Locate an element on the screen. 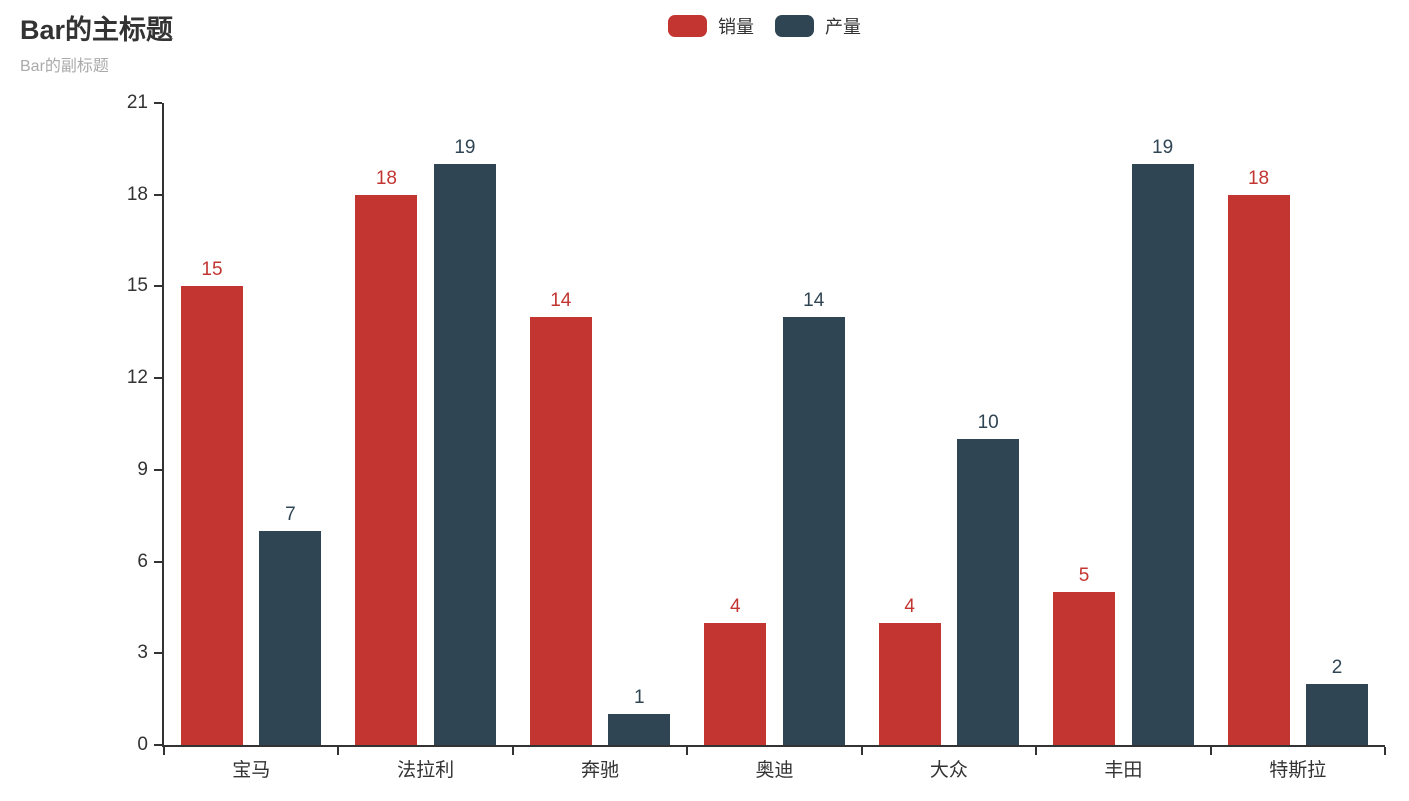 Image resolution: width=1409 pixels, height=801 pixels. x-axis-category-label: 宝马 is located at coordinates (251, 770).